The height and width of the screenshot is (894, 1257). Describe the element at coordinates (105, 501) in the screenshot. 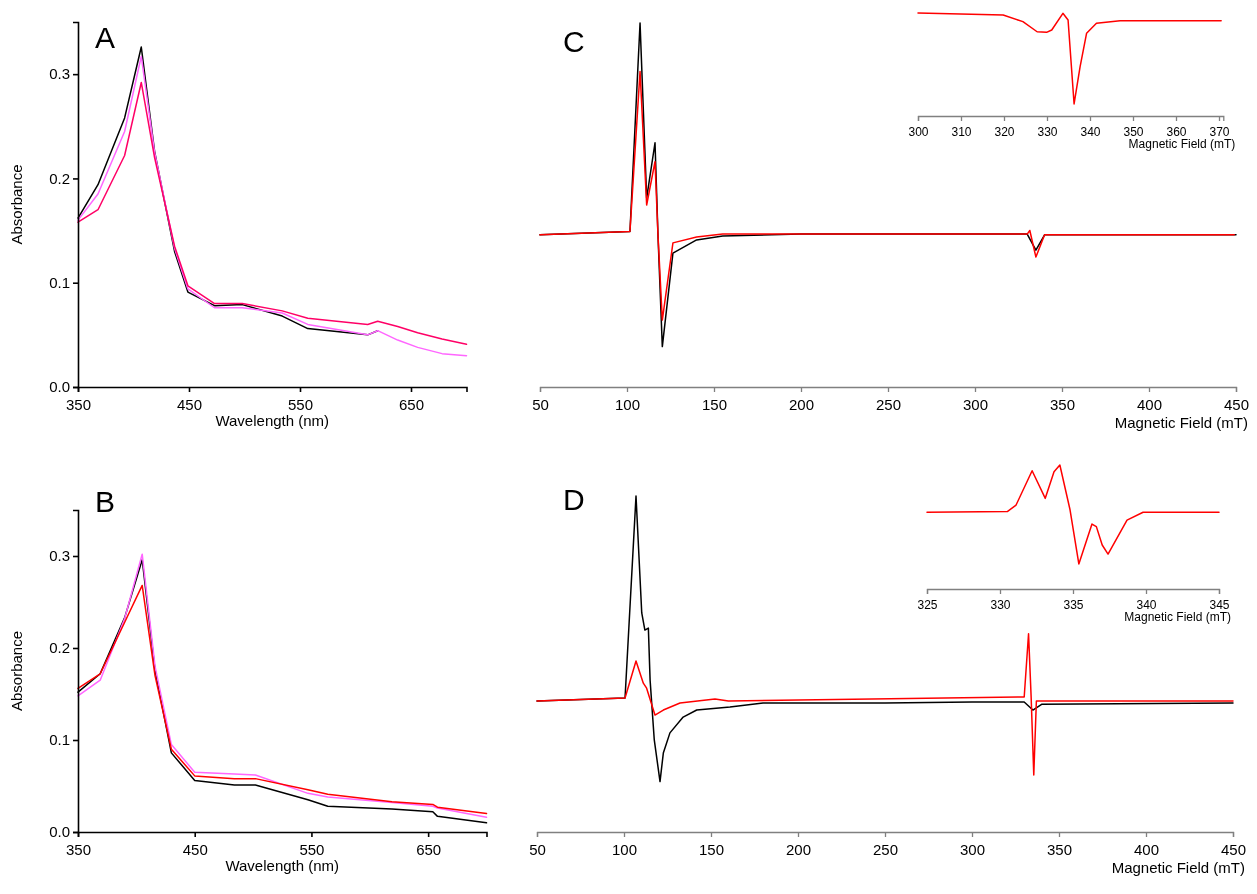

I see `chart-title: B` at that location.